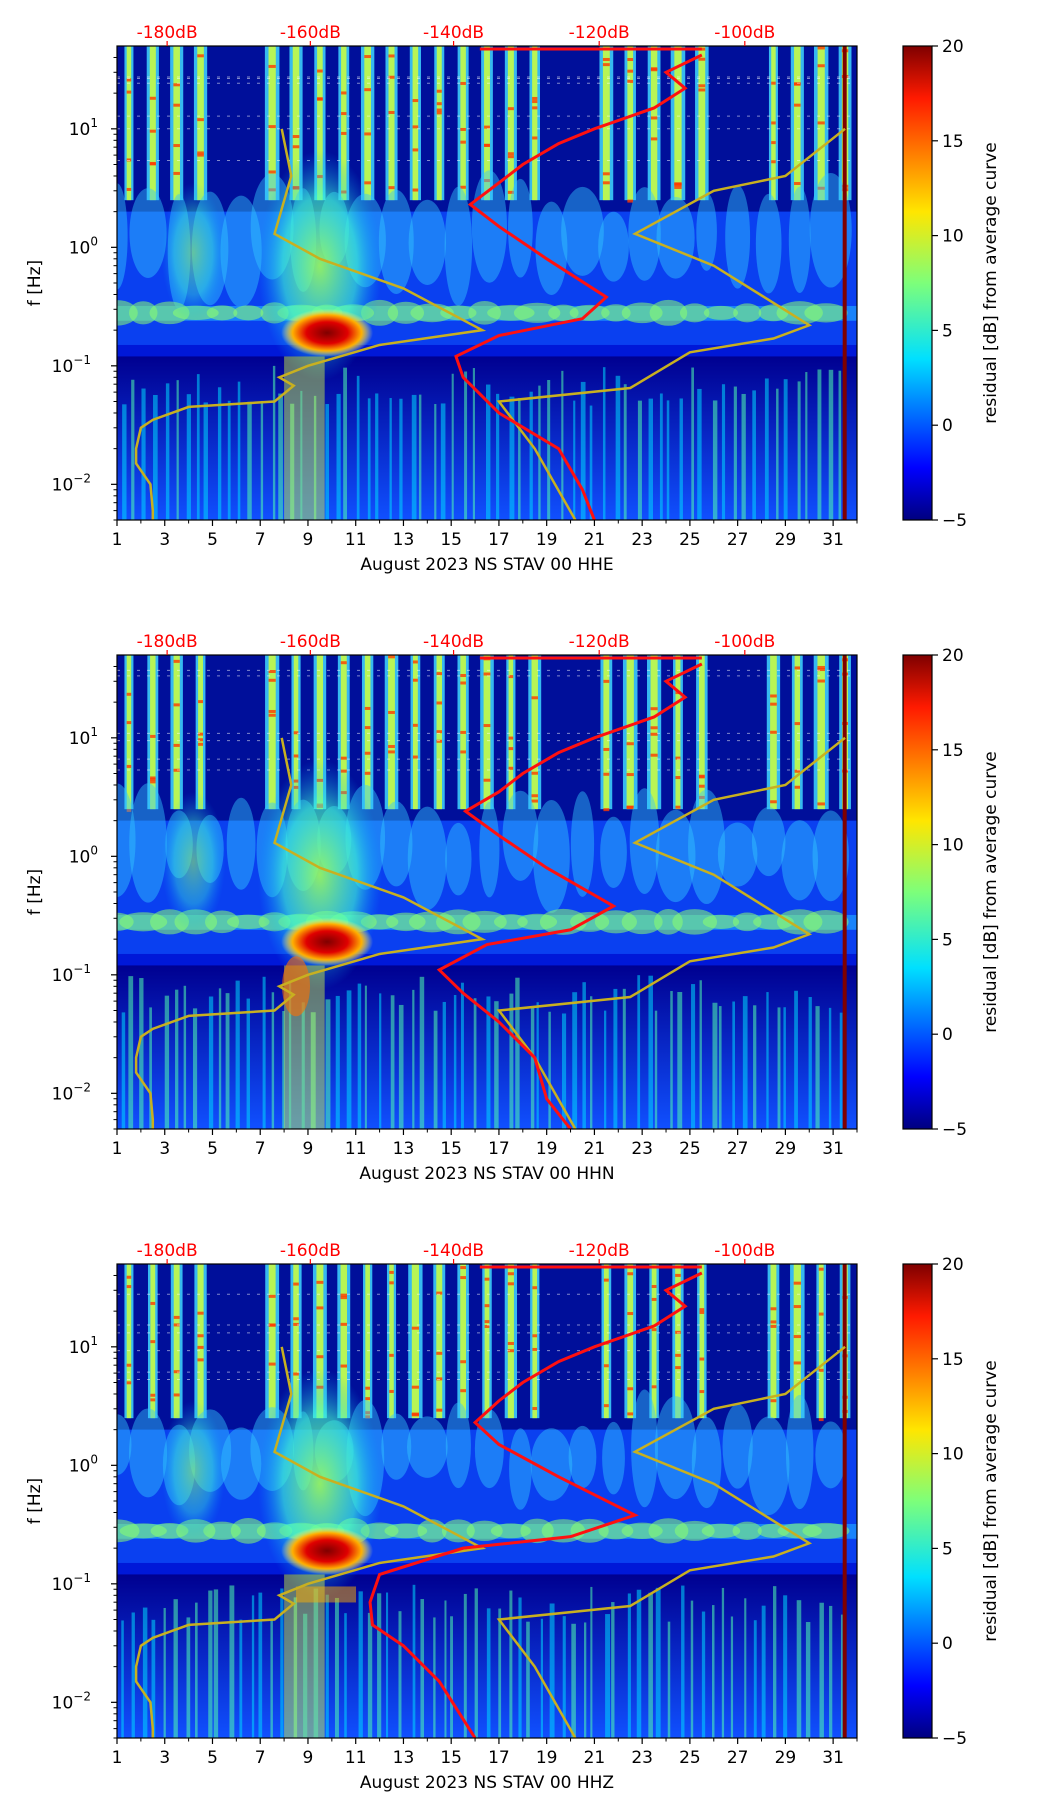 The width and height of the screenshot is (1052, 1806). I want to click on average-curve, so click(569, 895).